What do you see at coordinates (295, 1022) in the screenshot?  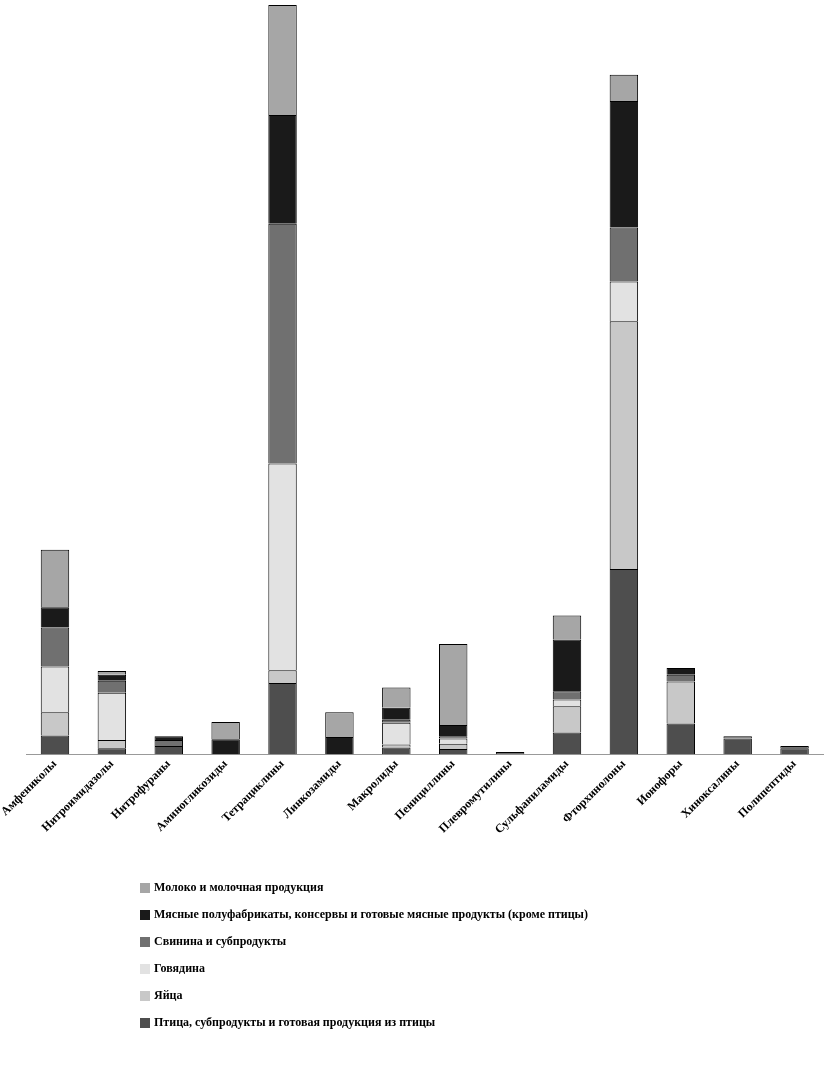 I see `legend-label: Птица, субпродукты и готовая продукция из птицы` at bounding box center [295, 1022].